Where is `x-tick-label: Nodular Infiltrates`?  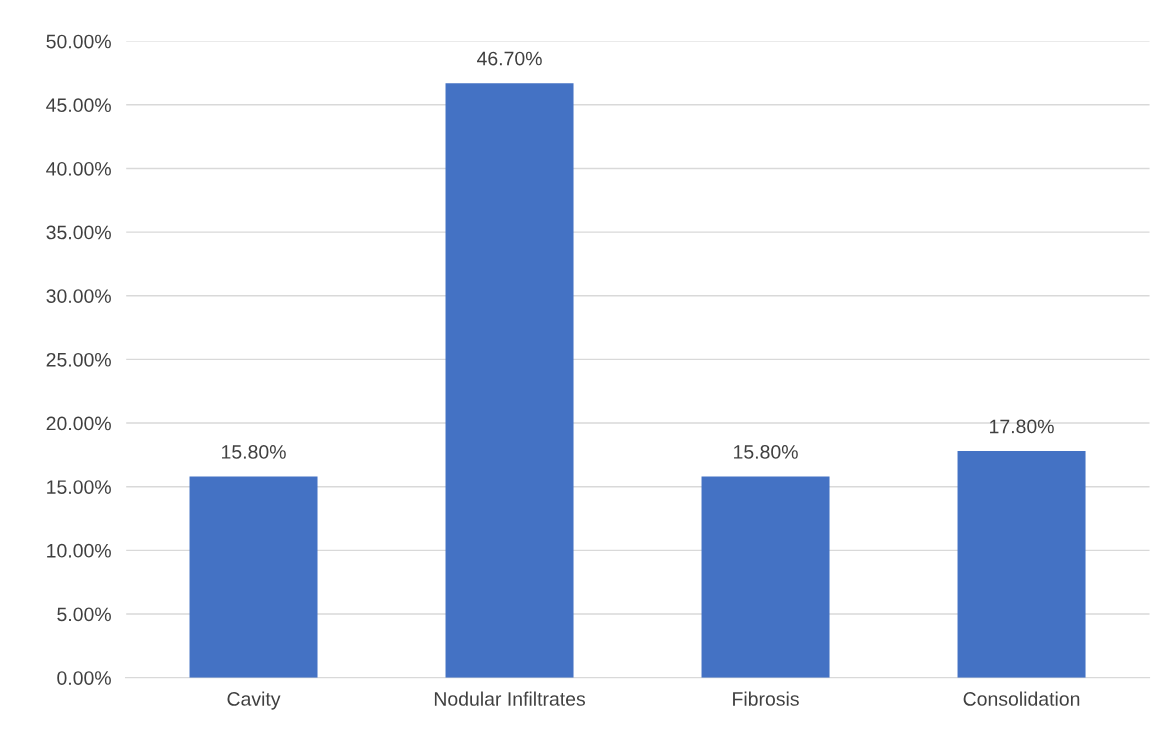 x-tick-label: Nodular Infiltrates is located at coordinates (510, 698).